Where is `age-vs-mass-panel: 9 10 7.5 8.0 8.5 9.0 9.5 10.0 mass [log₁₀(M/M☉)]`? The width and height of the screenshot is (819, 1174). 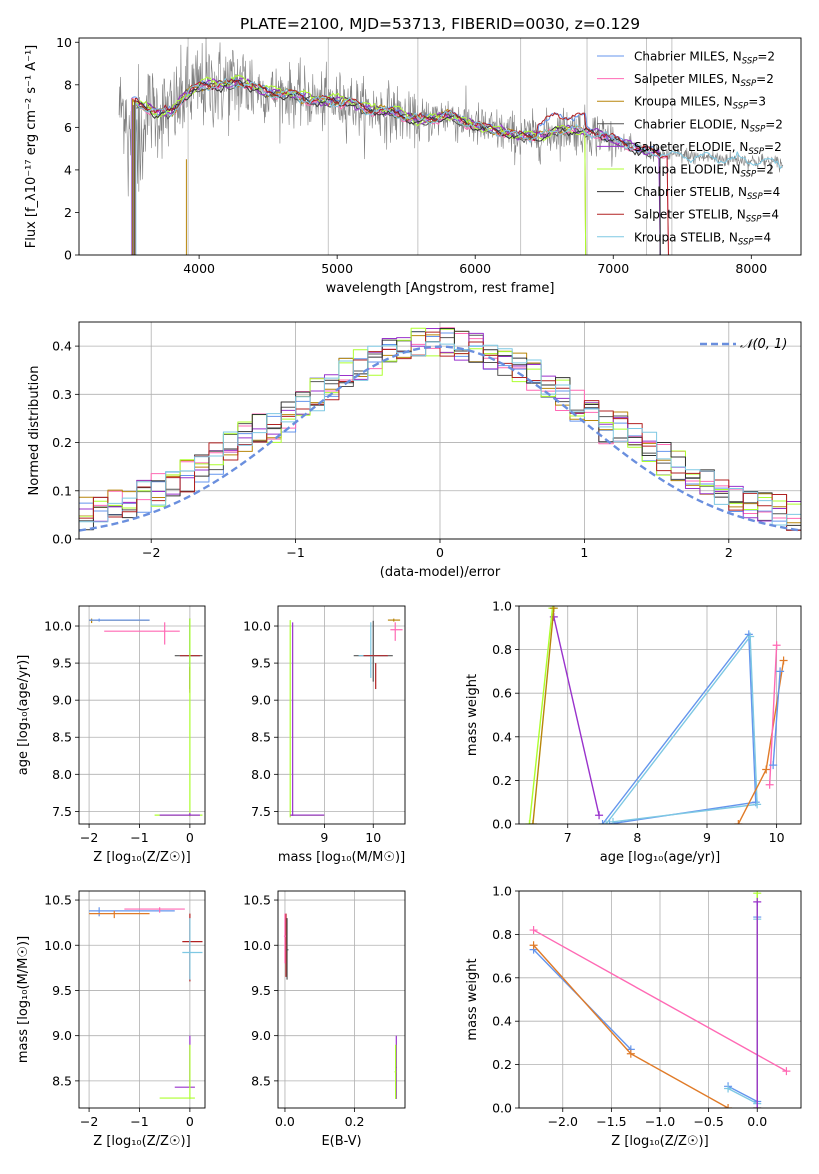 age-vs-mass-panel: 9 10 7.5 8.0 8.5 9.0 9.5 10.0 mass [log₁₀(M/M☉)] is located at coordinates (324, 735).